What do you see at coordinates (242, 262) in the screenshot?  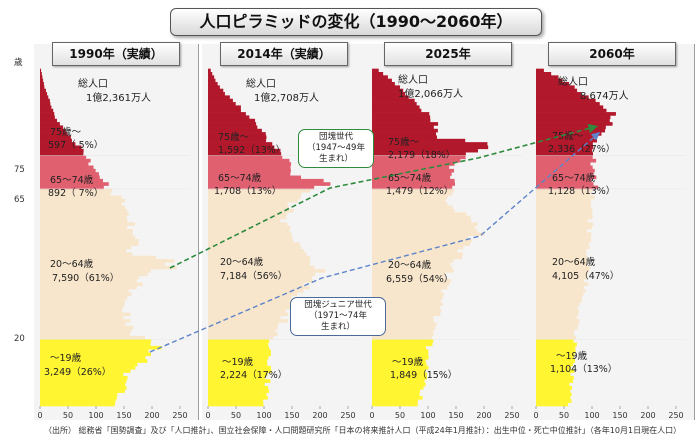 I see `group-label-20-64: 20～64歳` at bounding box center [242, 262].